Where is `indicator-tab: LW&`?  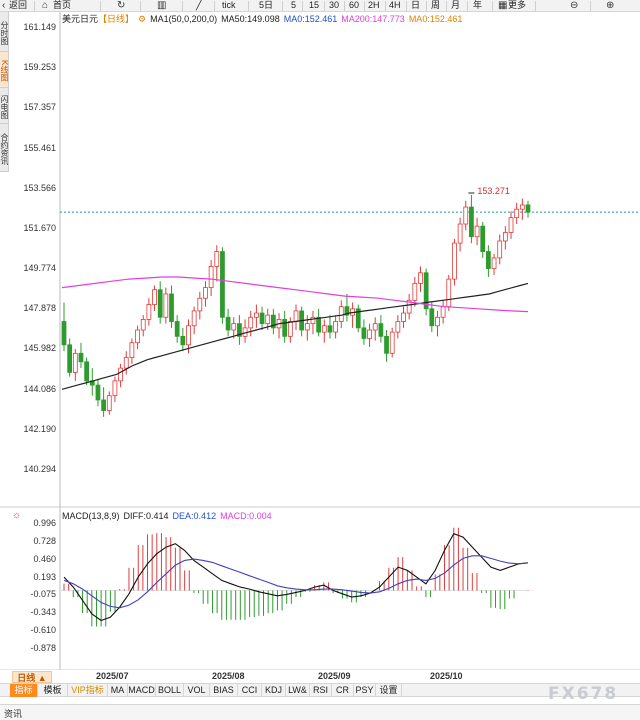
indicator-tab: LW& is located at coordinates (298, 690).